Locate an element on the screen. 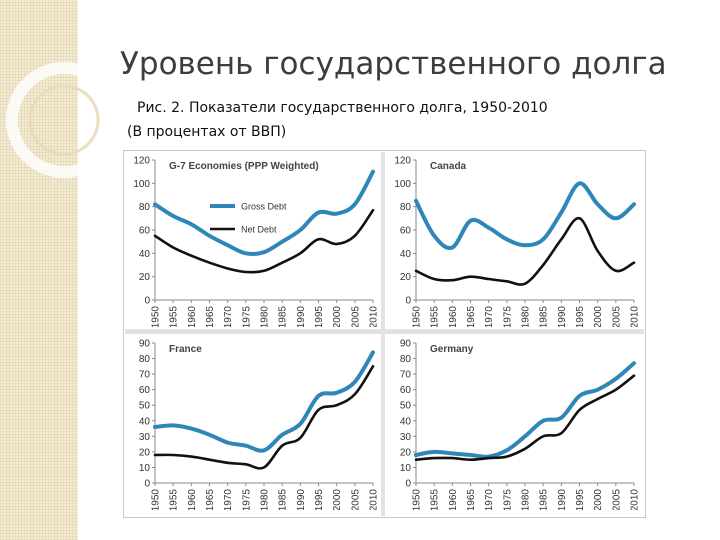  y-tick-label: 80 is located at coordinates (145, 359).